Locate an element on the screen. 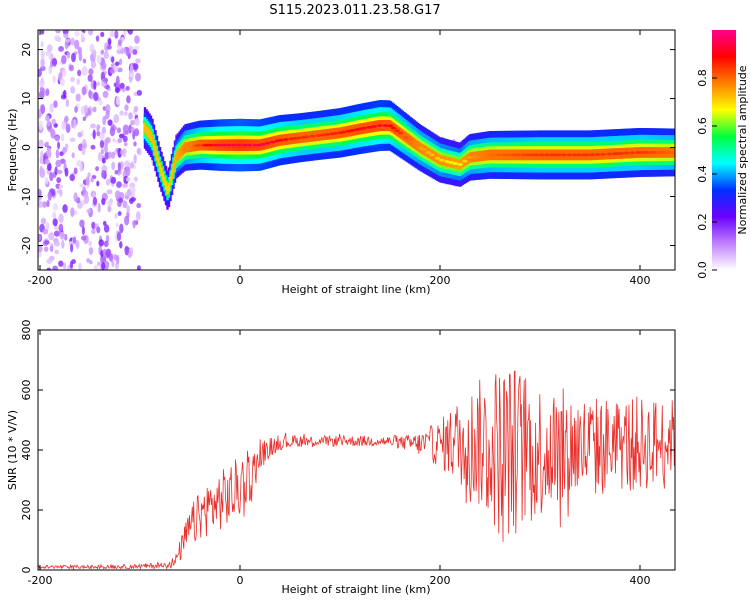  snr-ytick-label: 200 is located at coordinates (26, 510).